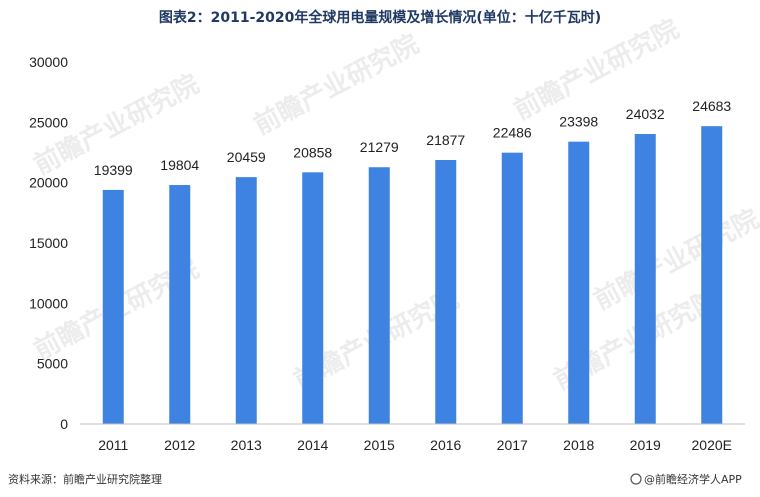  Describe the element at coordinates (312, 445) in the screenshot. I see `x-tick-label: 2014` at that location.